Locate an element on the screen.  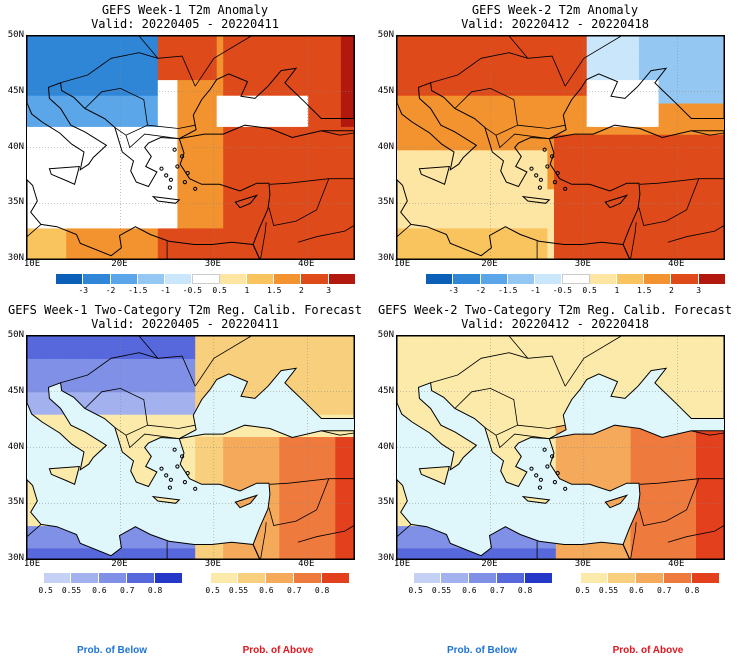
chart-subtitle: Valid: 20220412 - 20220418 is located at coordinates (555, 324).